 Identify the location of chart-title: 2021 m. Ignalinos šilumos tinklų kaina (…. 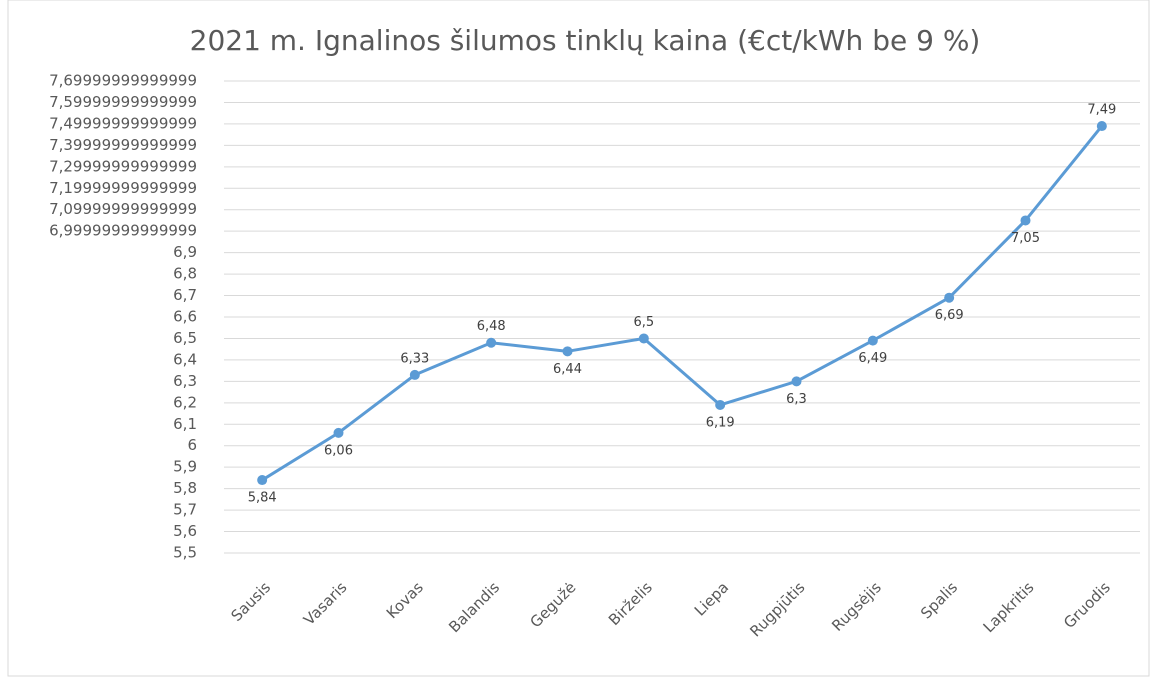
(585, 40).